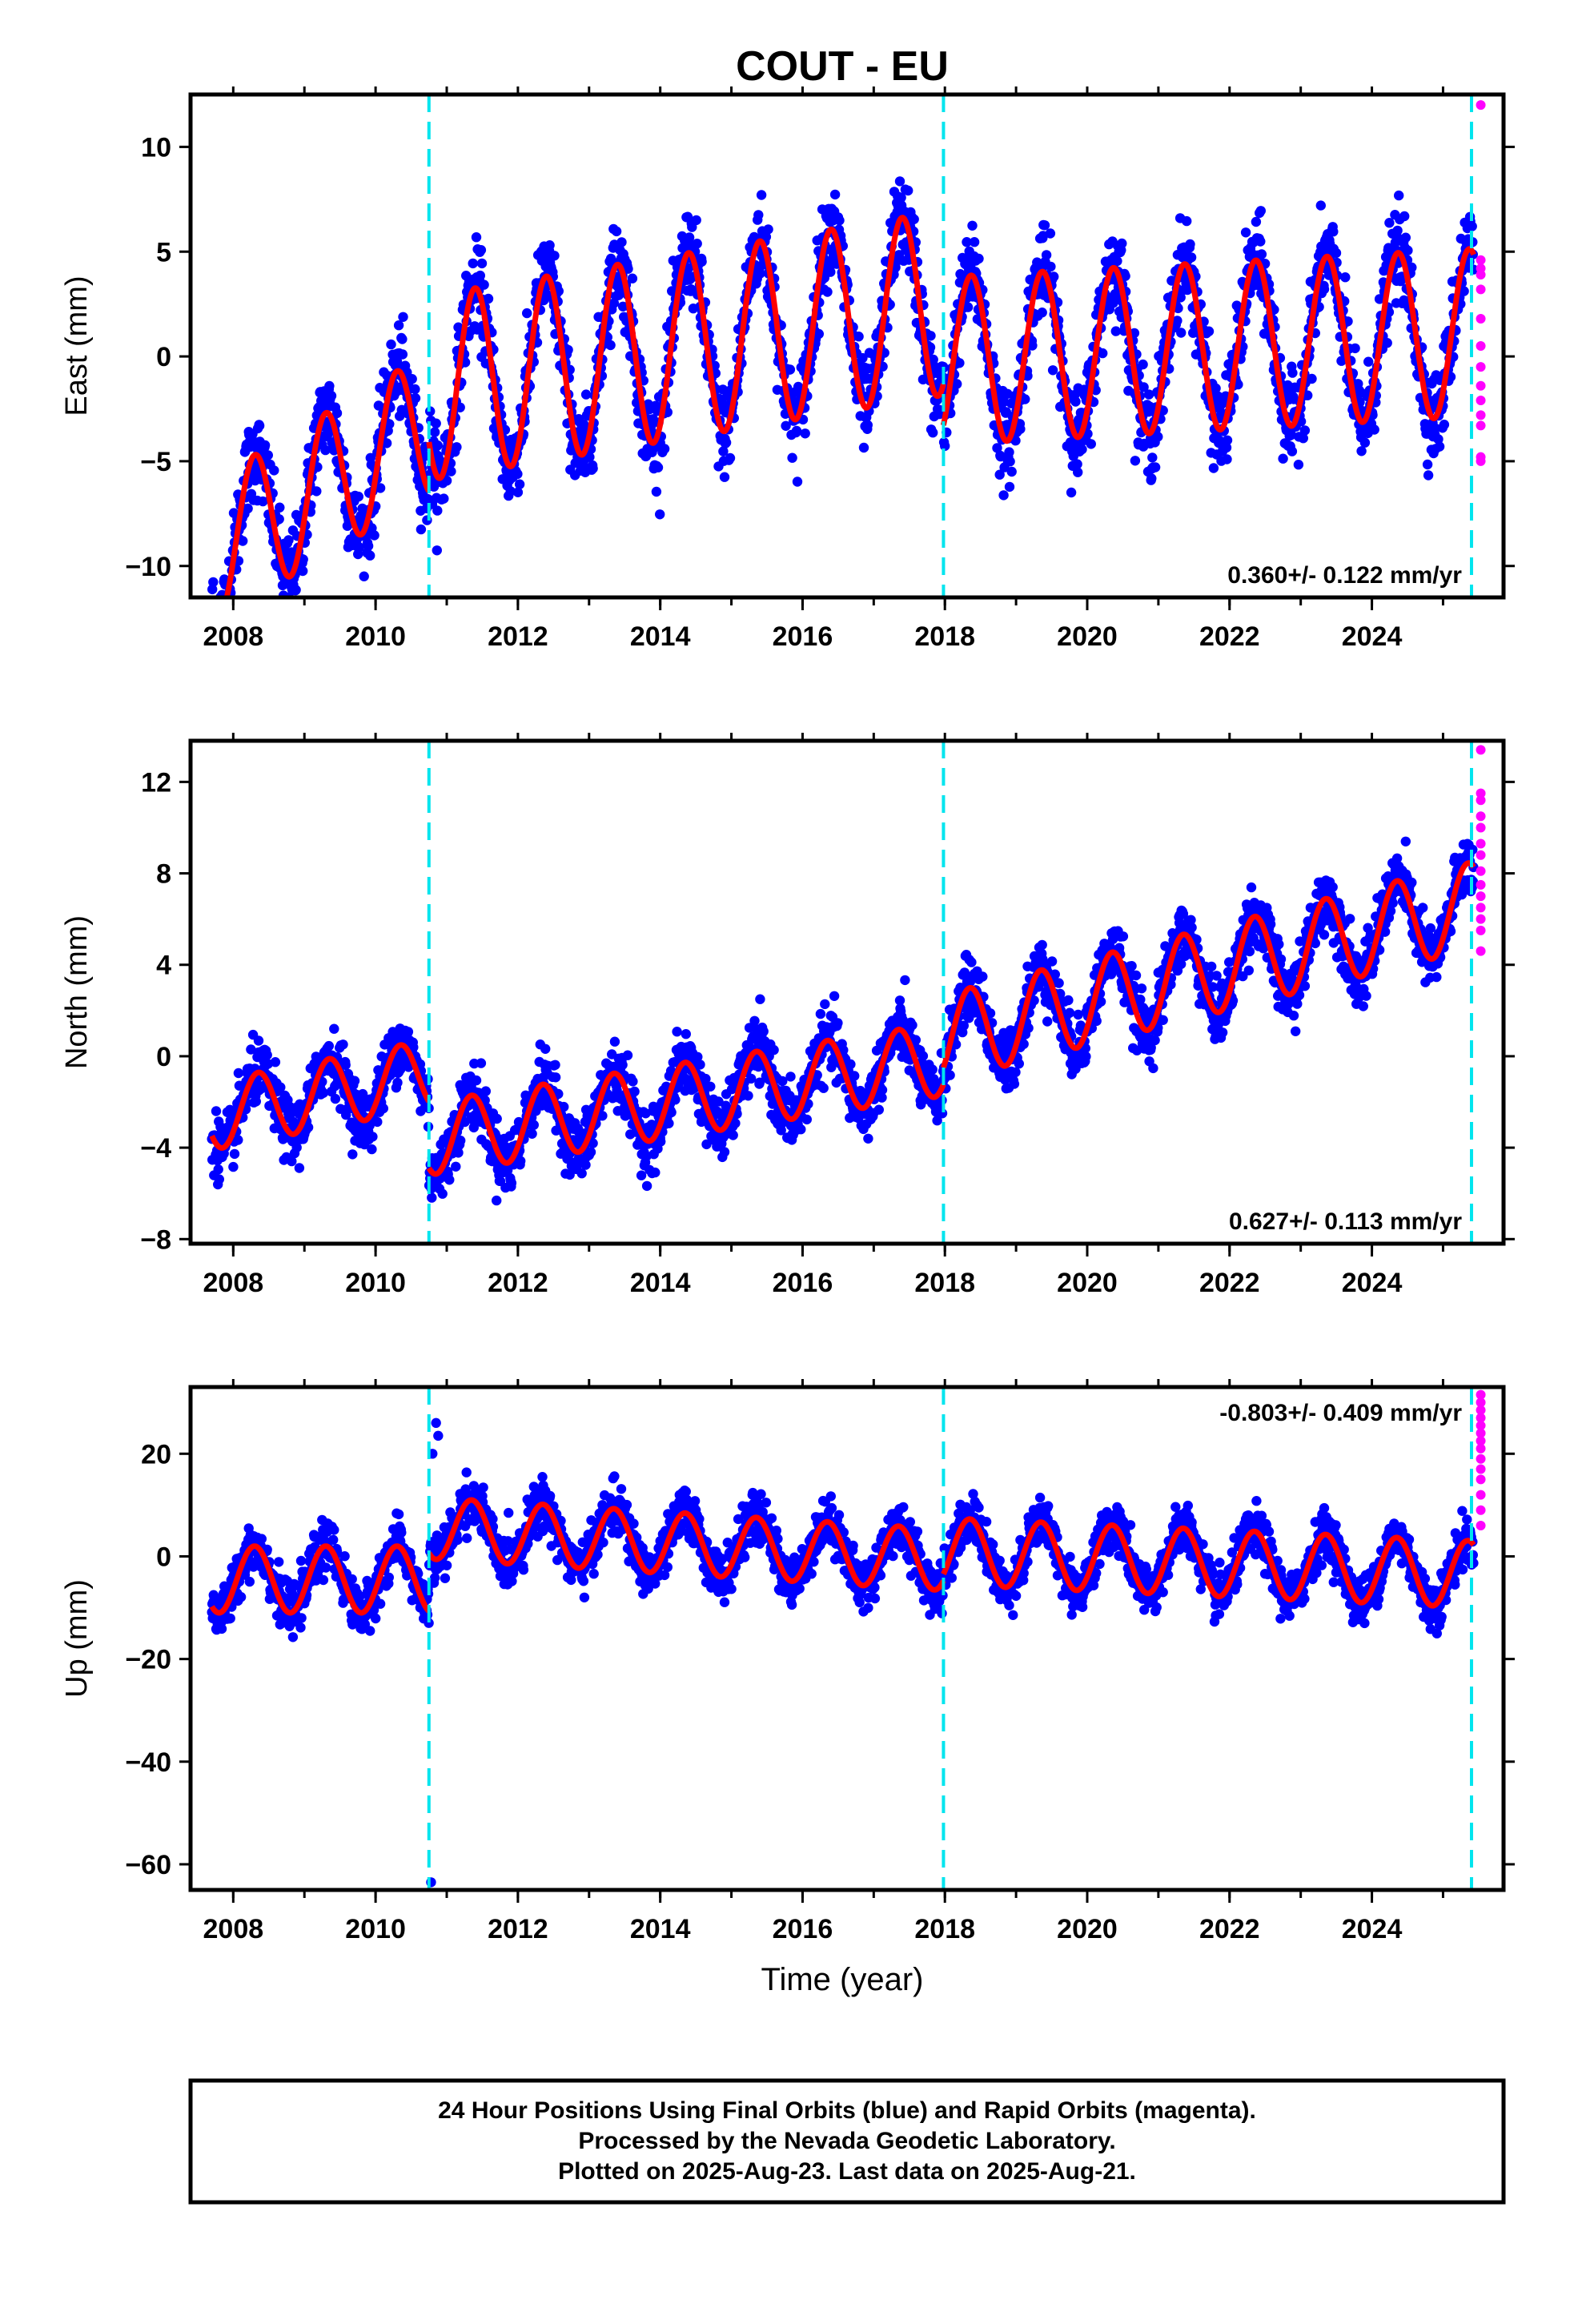 This screenshot has width=1582, height=2324. Describe the element at coordinates (155, 462) in the screenshot. I see `east-y-tick-label: −5` at that location.